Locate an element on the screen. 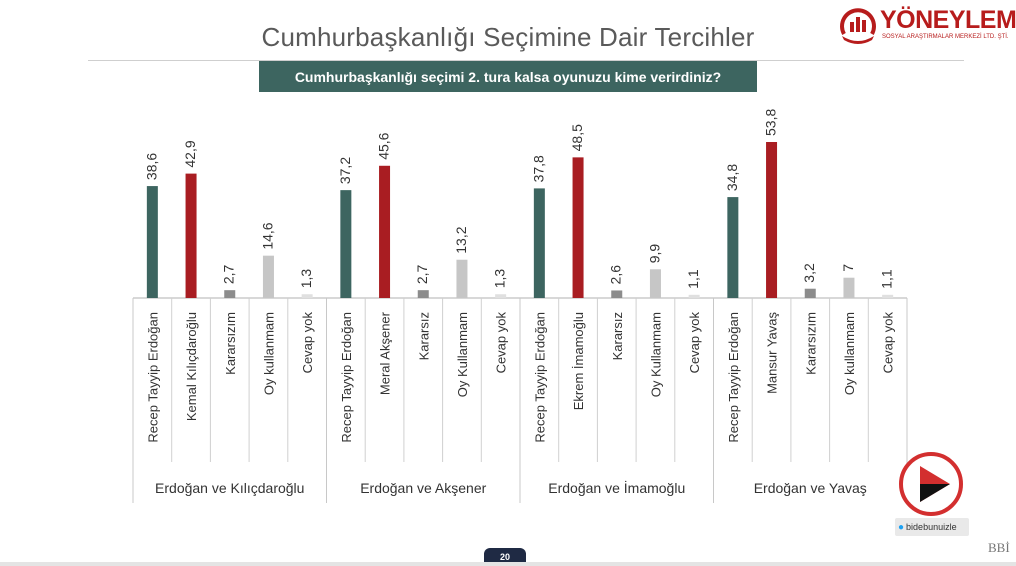 The image size is (1016, 566). page-number: 20 is located at coordinates (505, 557).